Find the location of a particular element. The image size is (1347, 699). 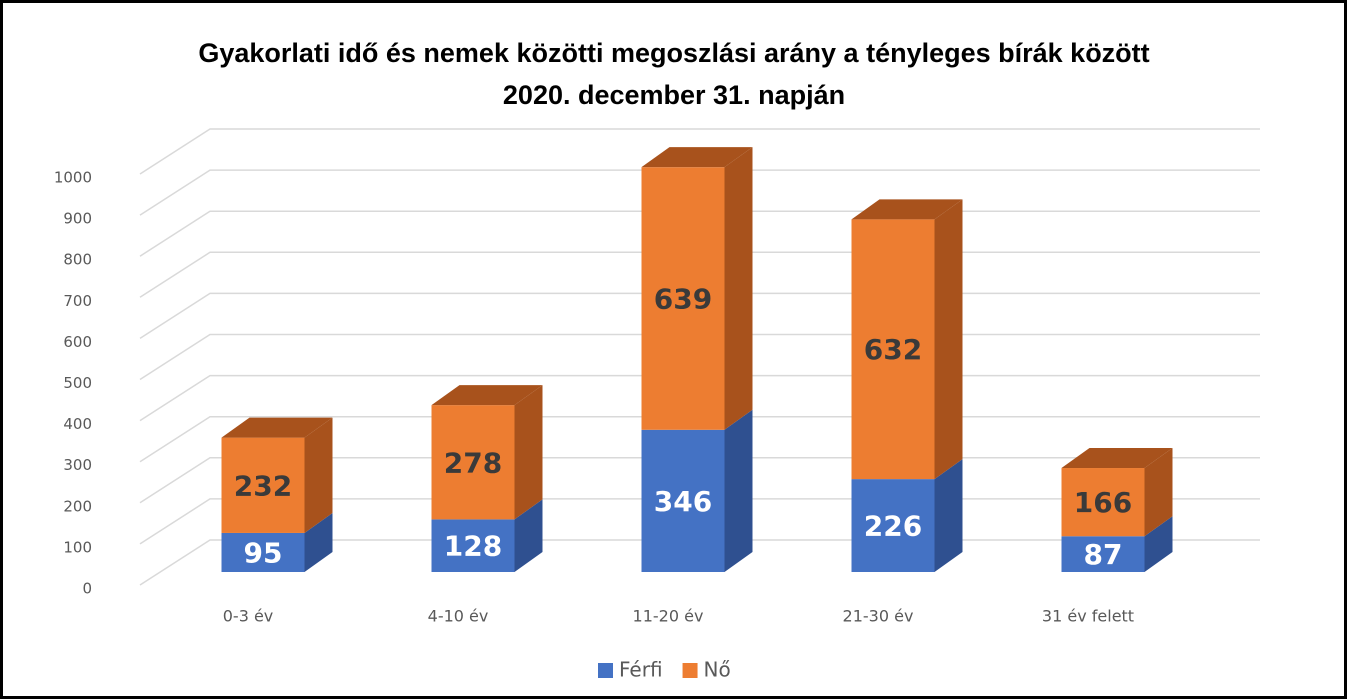

x-tick-label: 4-10 év is located at coordinates (458, 616).